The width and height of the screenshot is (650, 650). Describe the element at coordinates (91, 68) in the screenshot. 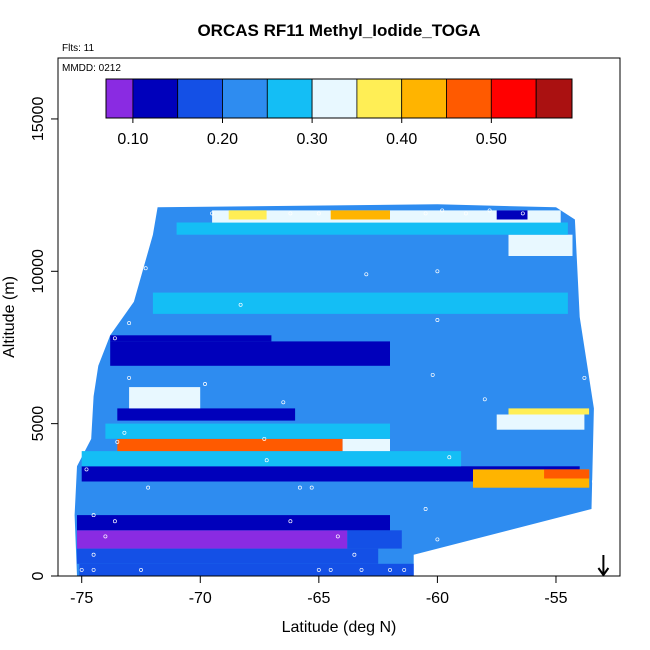

I see `date-label: MMDD: 0212` at that location.